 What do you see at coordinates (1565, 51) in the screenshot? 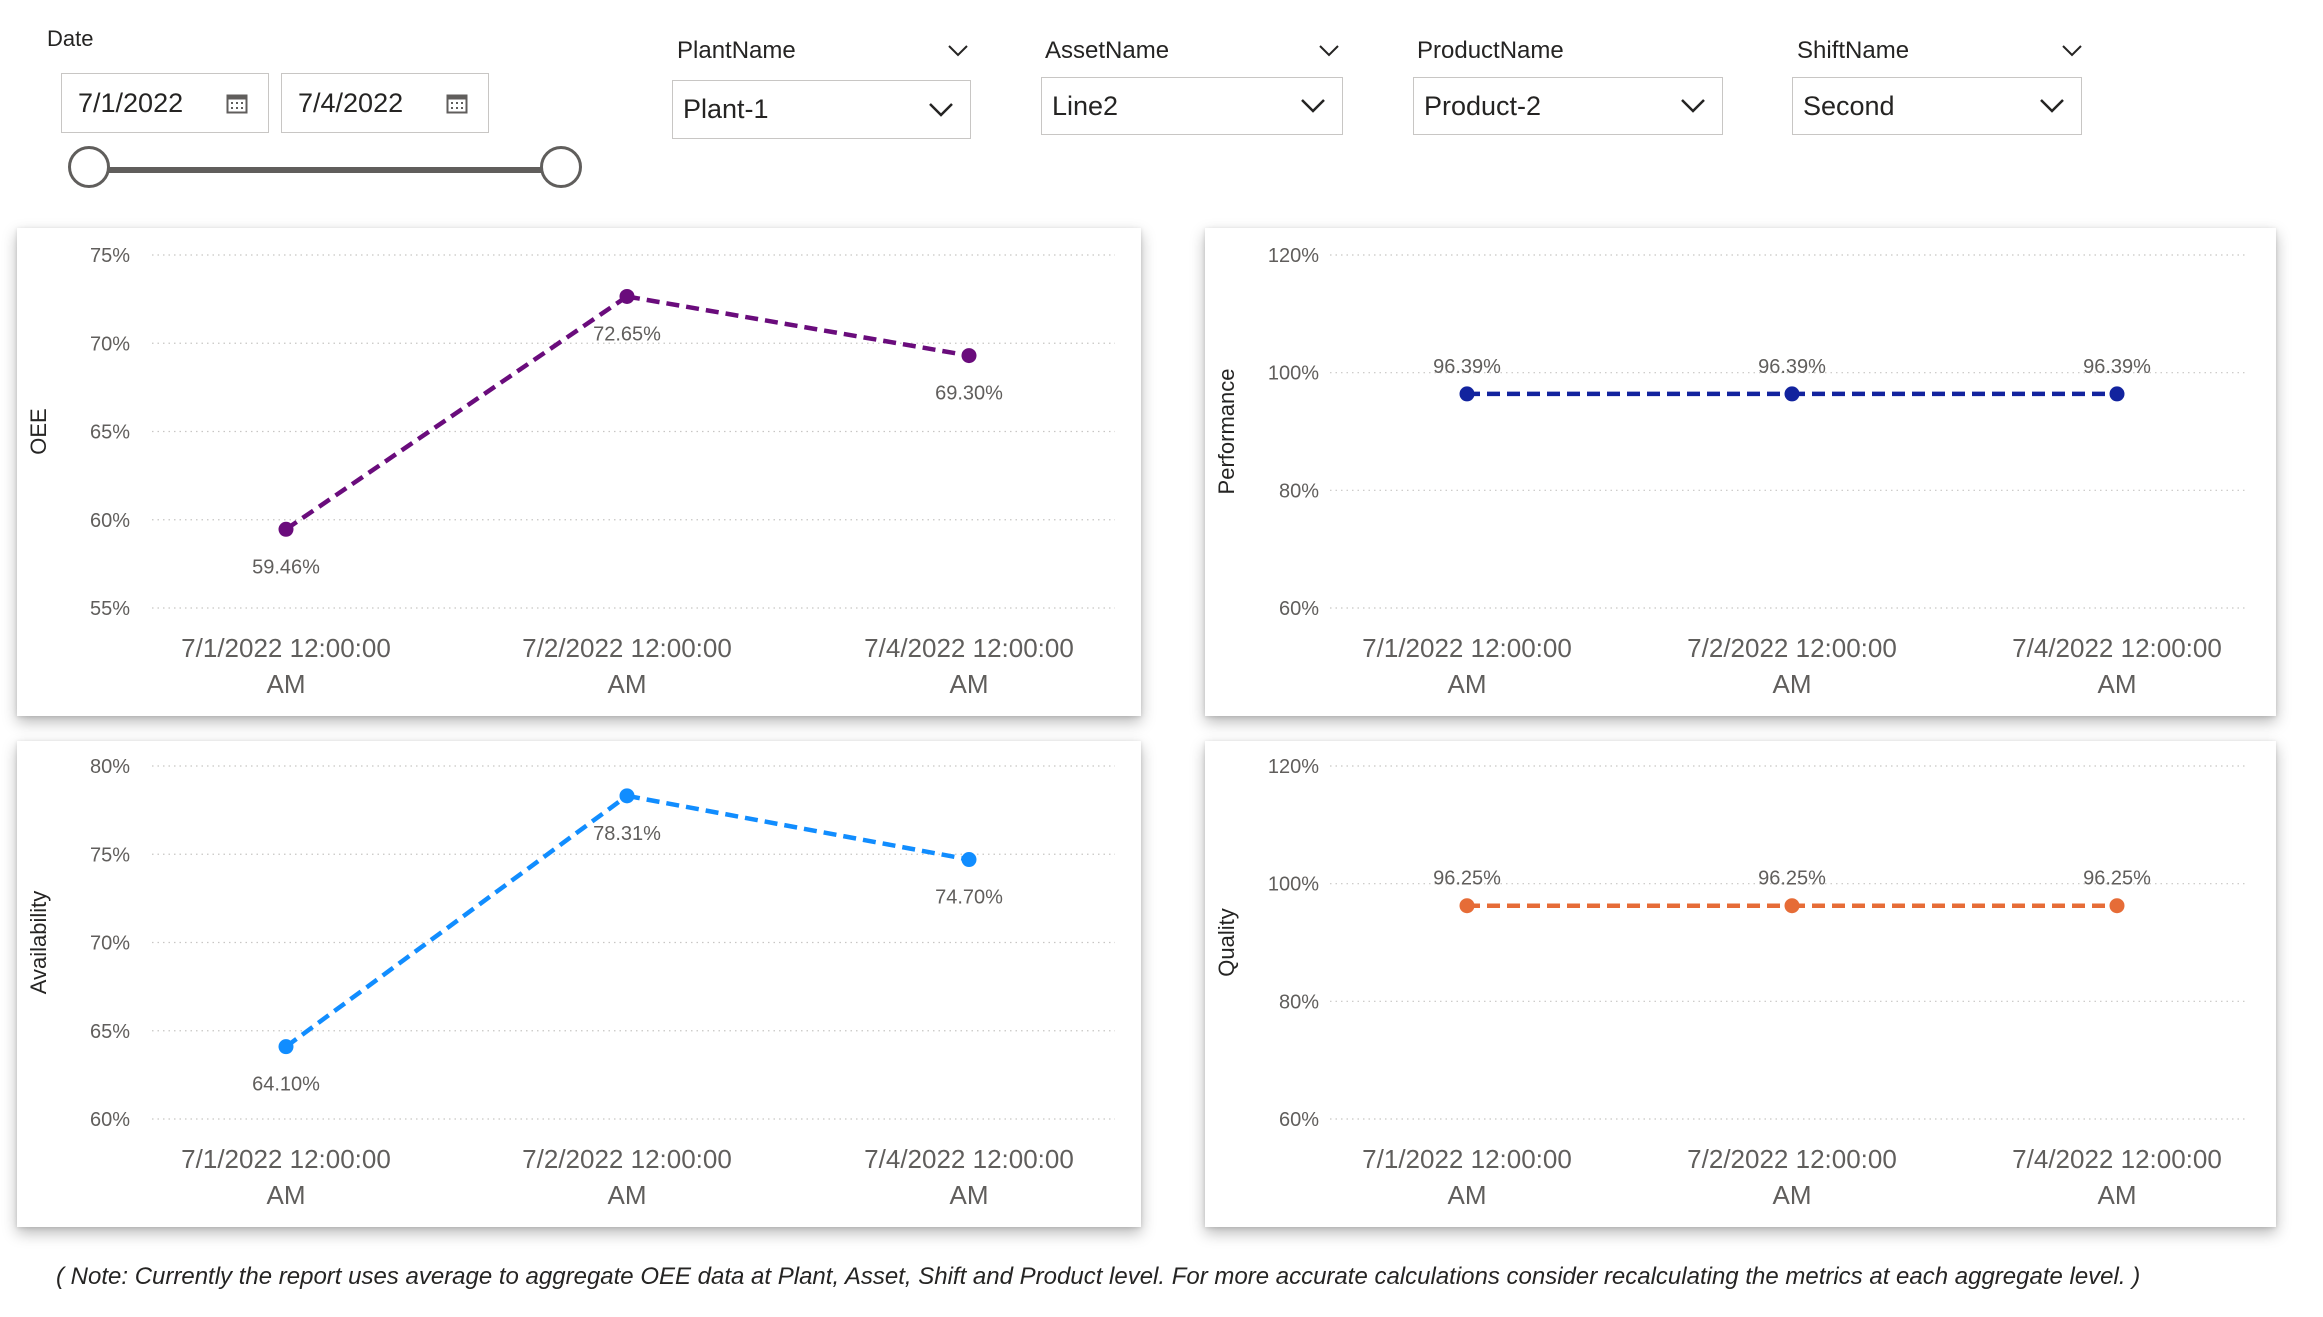
I see `product-slicer-header: ProductName` at bounding box center [1565, 51].